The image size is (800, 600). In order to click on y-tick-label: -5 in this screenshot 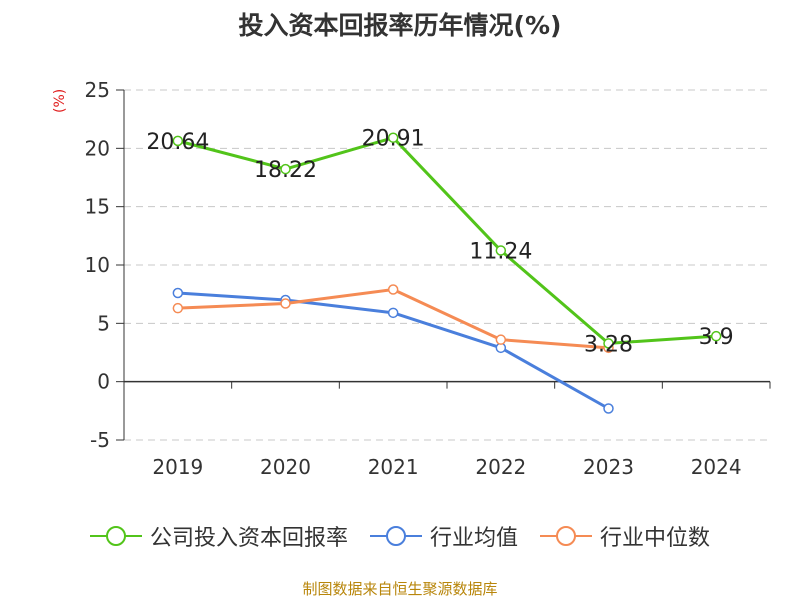, I will do `click(100, 440)`.